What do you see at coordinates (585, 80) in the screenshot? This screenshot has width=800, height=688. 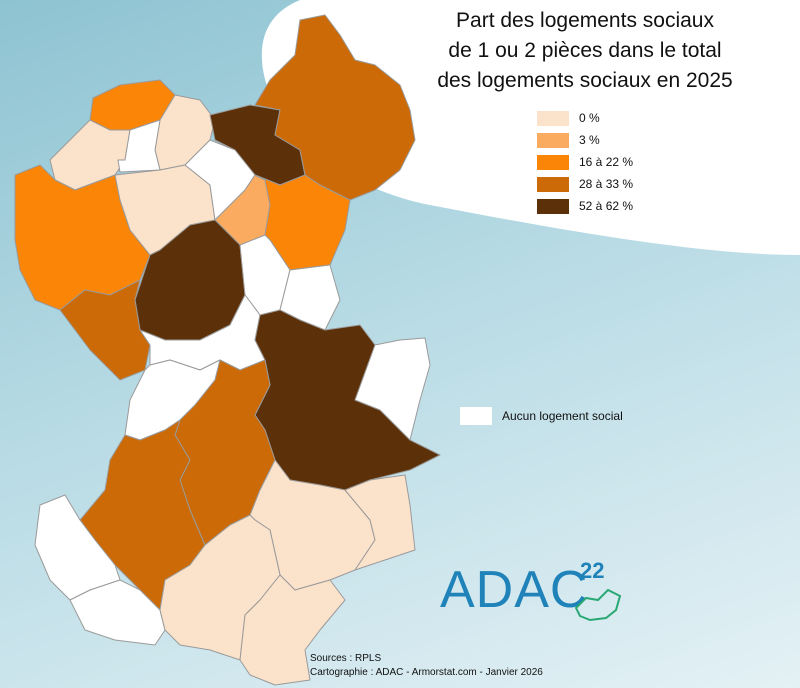 I see `title-line-3: des logements sociaux en 2025` at bounding box center [585, 80].